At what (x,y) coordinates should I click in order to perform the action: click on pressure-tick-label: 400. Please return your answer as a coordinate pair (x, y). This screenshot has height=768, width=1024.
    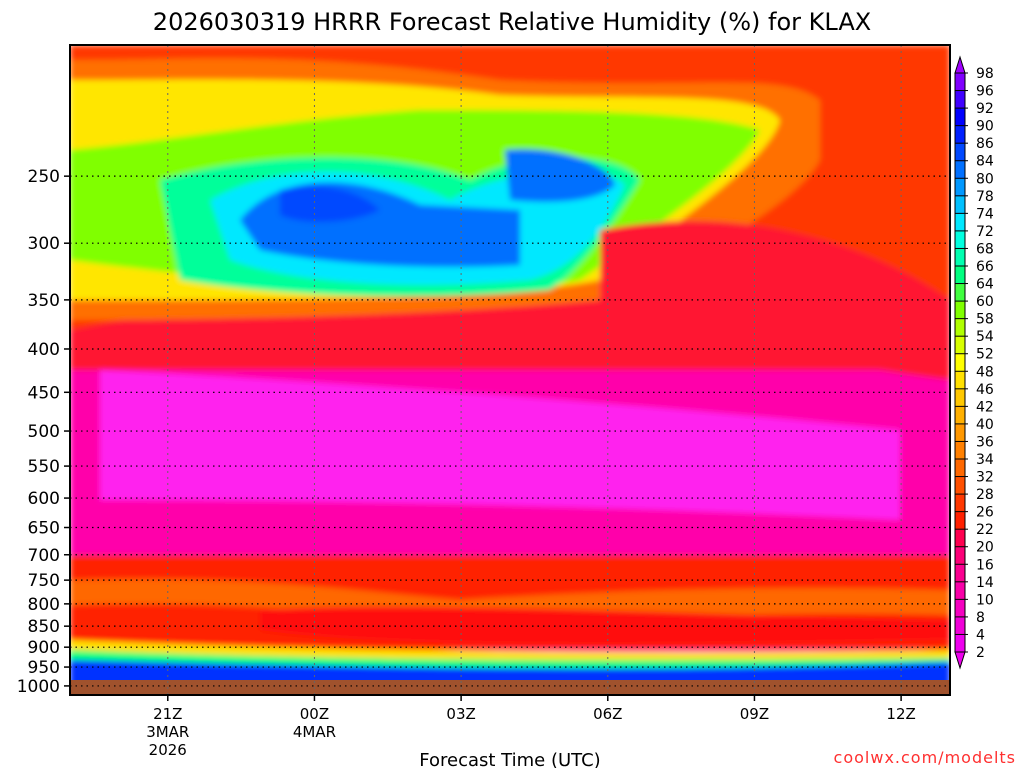
    Looking at the image, I should click on (44, 350).